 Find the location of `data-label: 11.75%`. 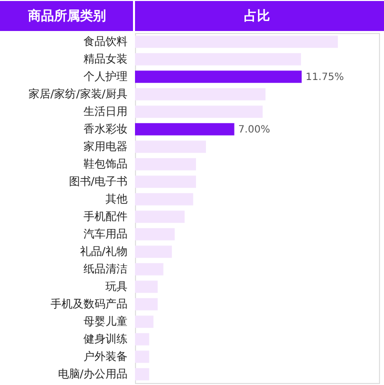

data-label: 11.75% is located at coordinates (325, 77).